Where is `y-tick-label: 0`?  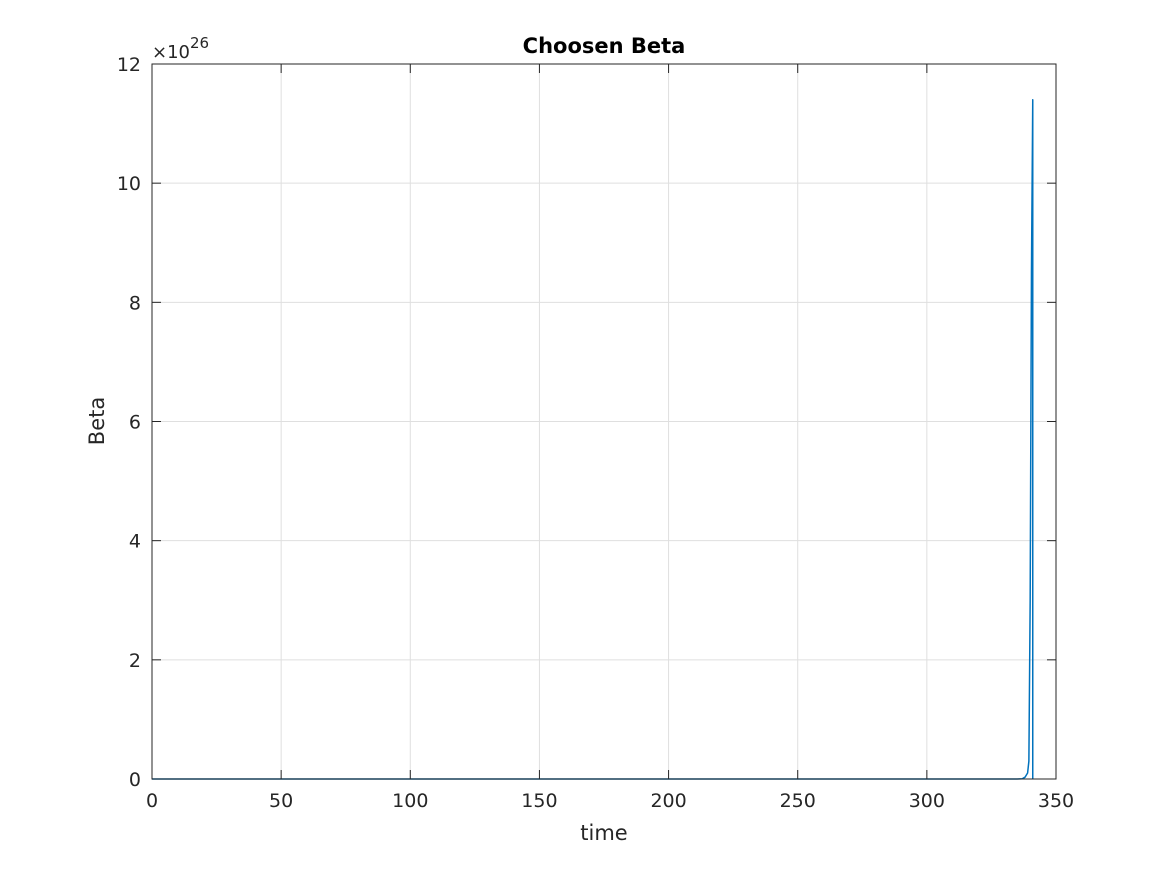
y-tick-label: 0 is located at coordinates (135, 780).